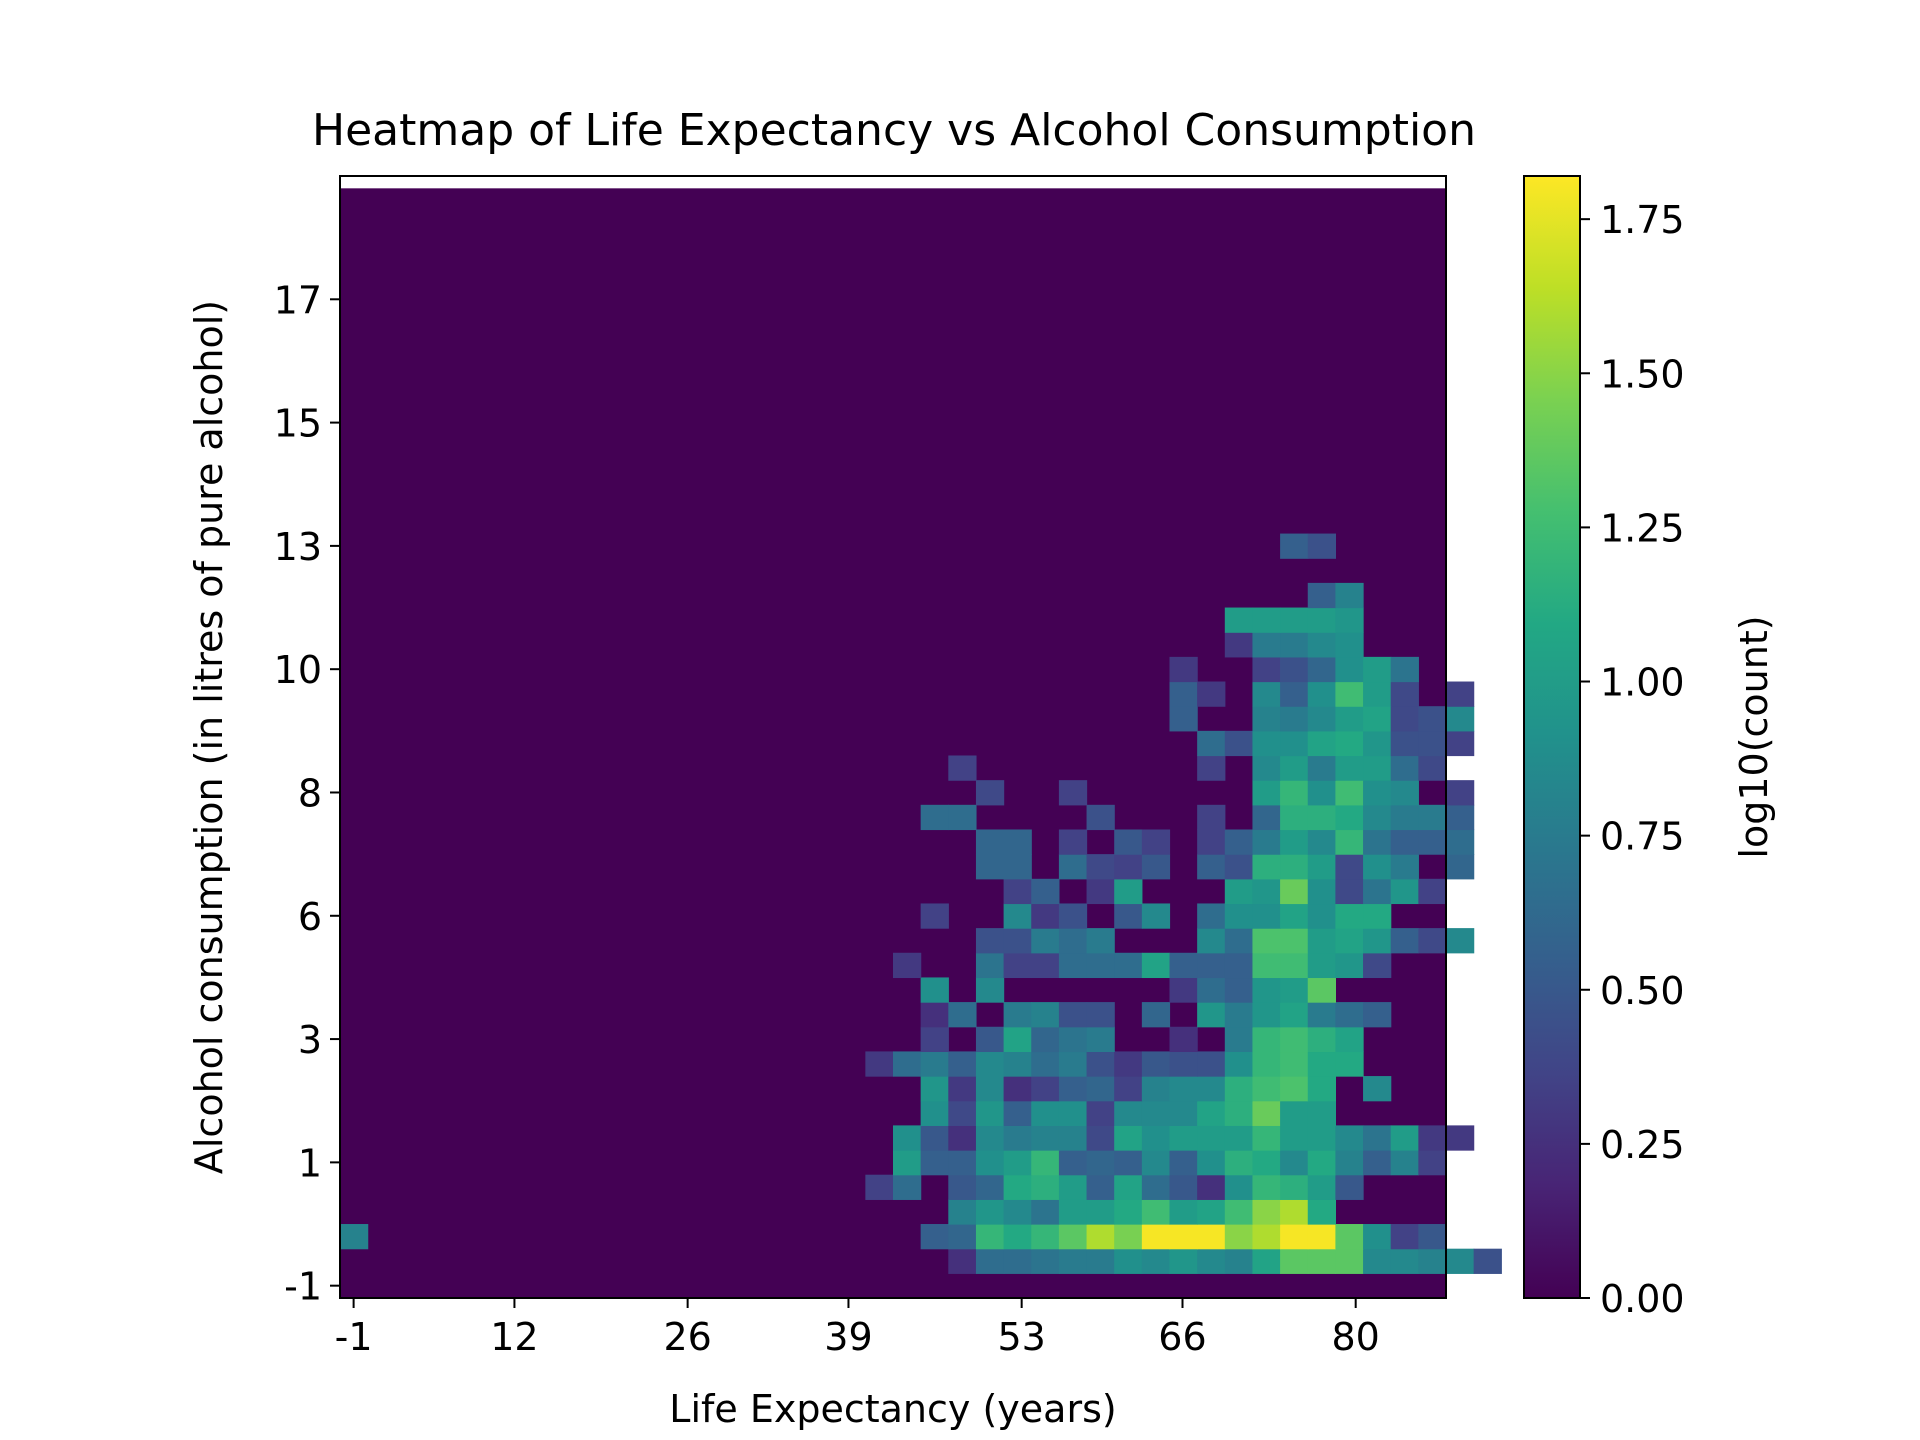 The image size is (1920, 1440). Describe the element at coordinates (298, 300) in the screenshot. I see `y-tick-label: 17` at that location.